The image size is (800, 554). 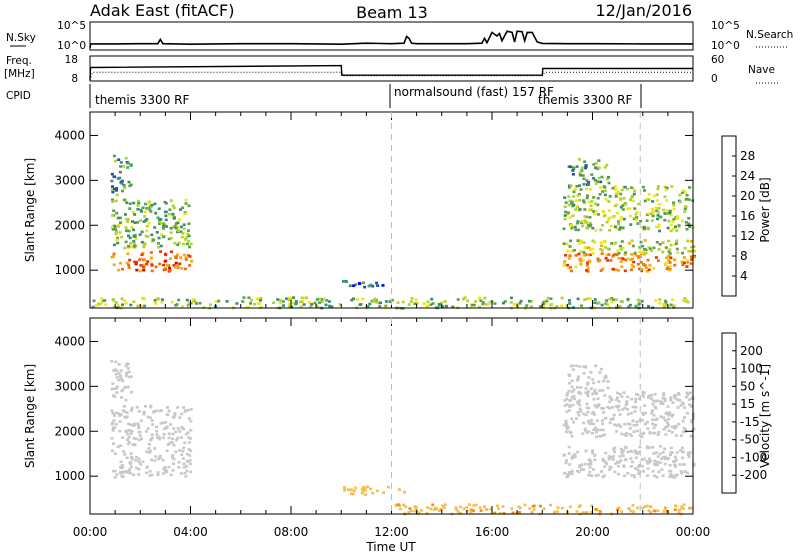 What do you see at coordinates (391, 72) in the screenshot?
I see `freq-series-line` at bounding box center [391, 72].